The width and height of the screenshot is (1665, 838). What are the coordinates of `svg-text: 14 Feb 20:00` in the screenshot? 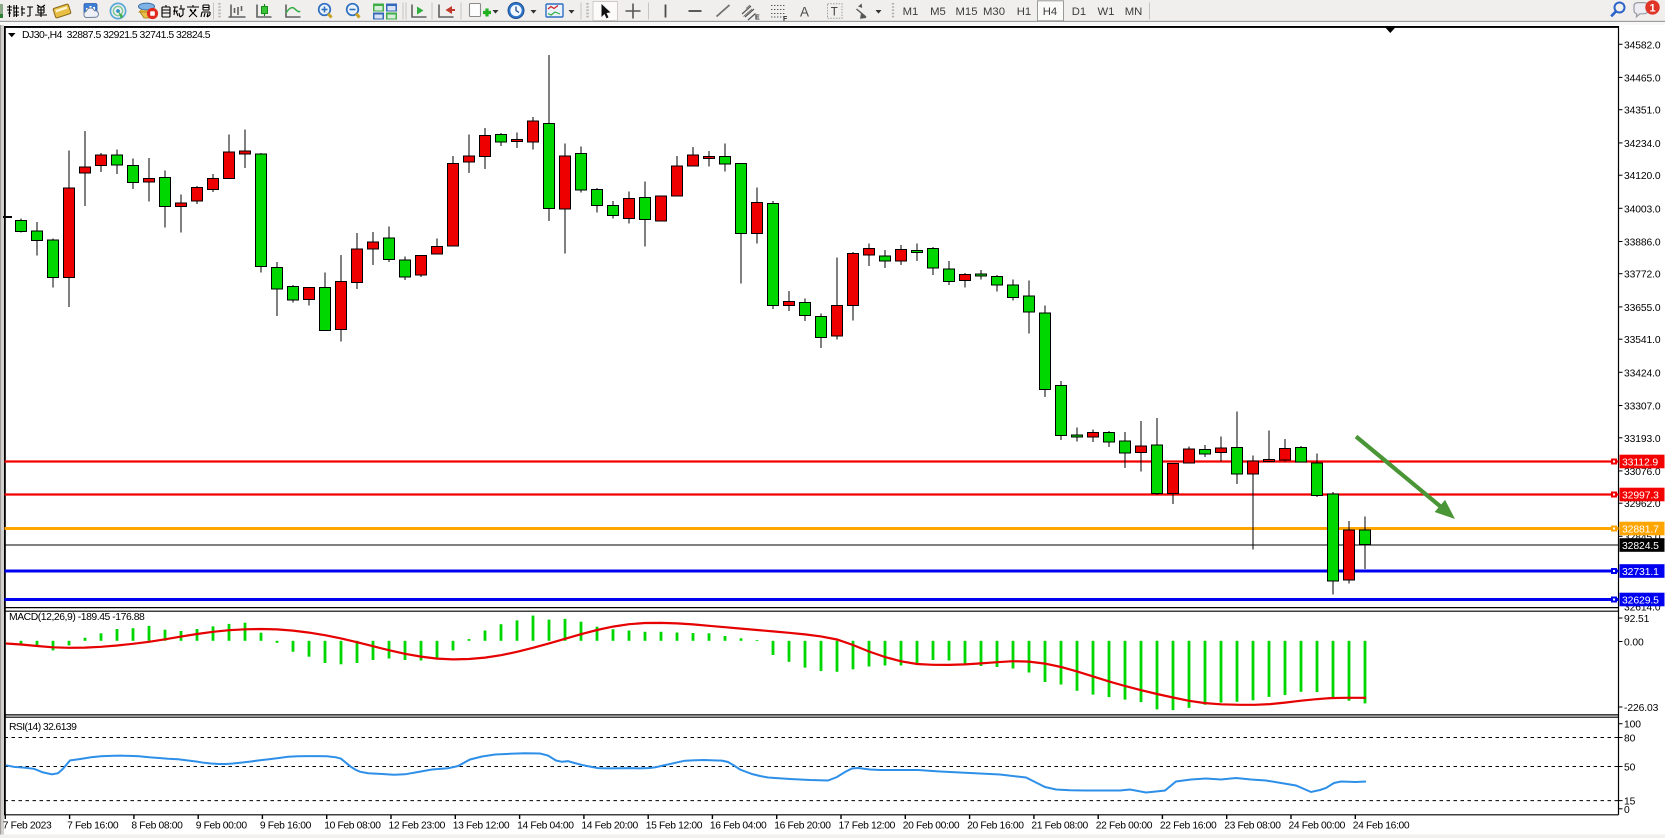 It's located at (609, 825).